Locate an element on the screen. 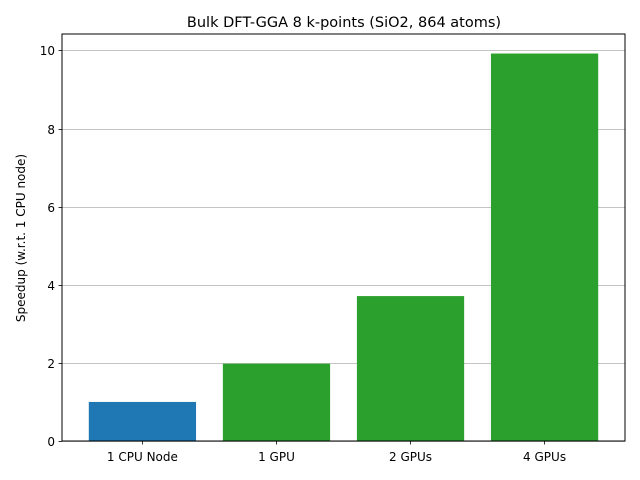  x-tick-label: 4 GPUs is located at coordinates (544, 457).